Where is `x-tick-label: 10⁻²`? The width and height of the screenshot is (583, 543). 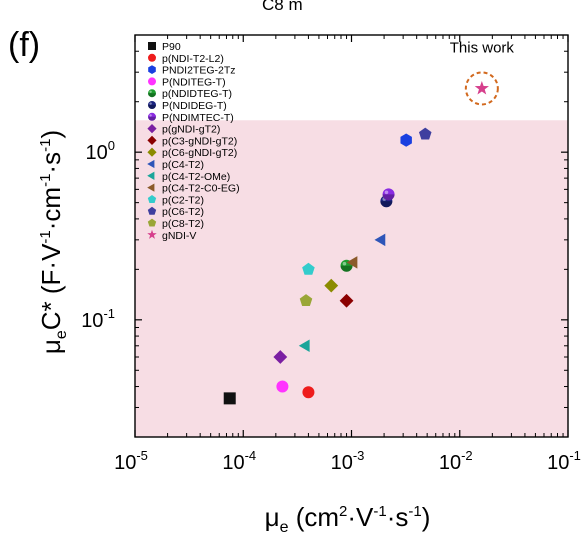 x-tick-label: 10⁻² is located at coordinates (456, 461).